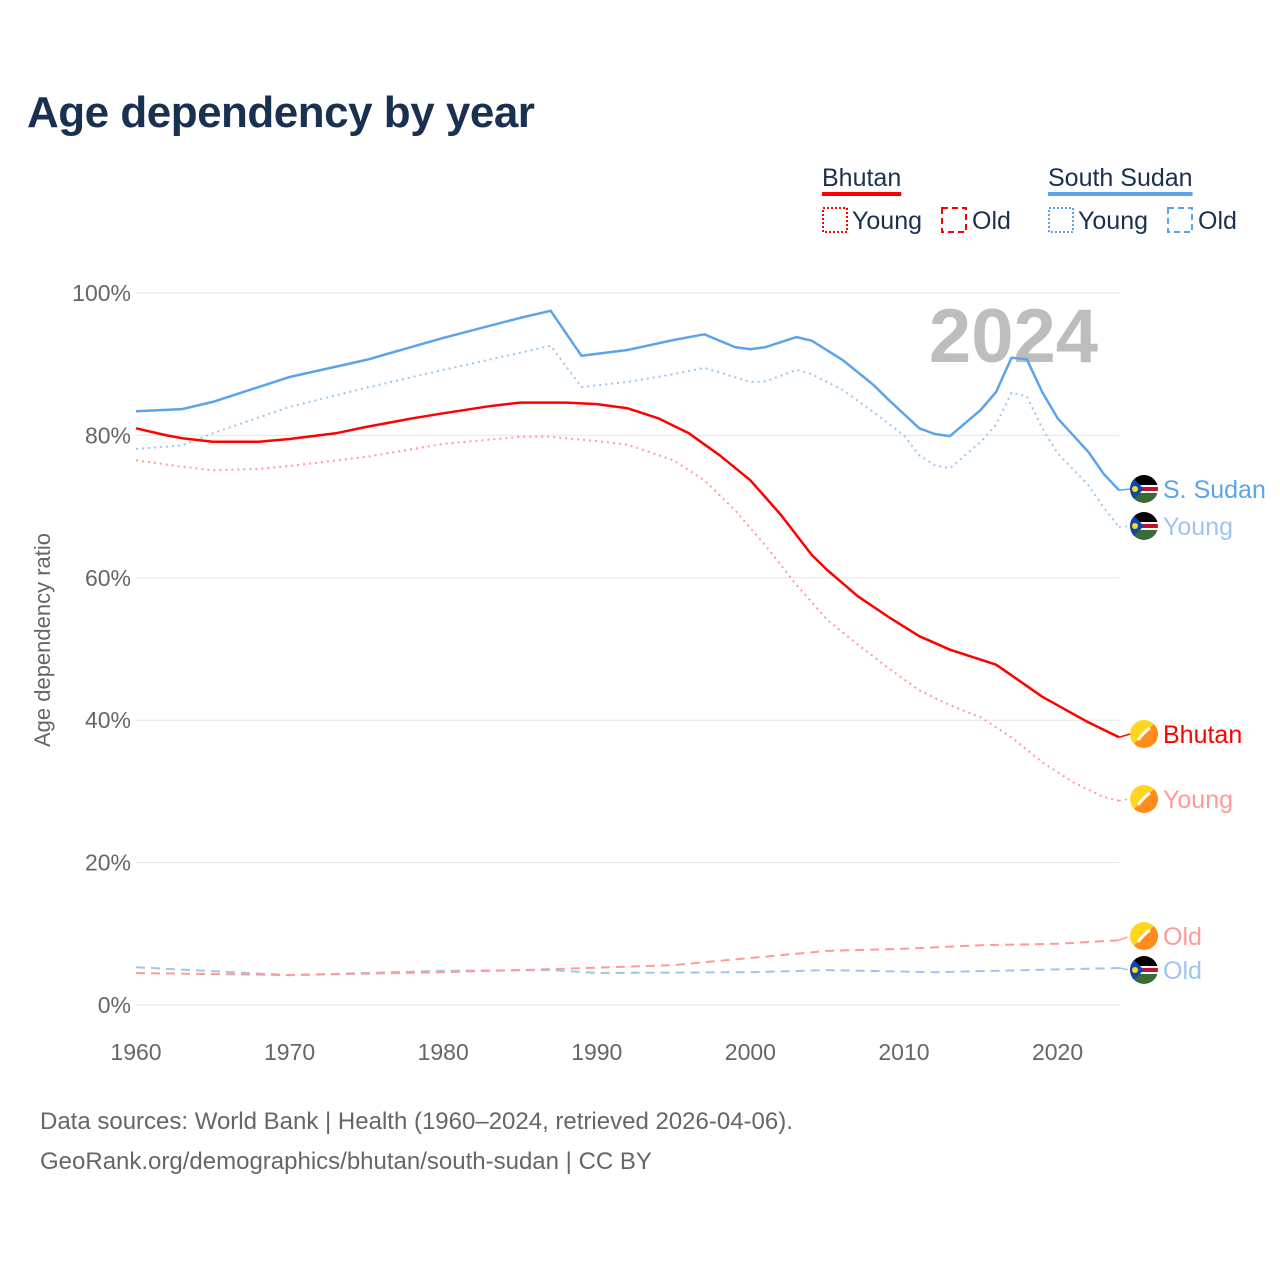 The height and width of the screenshot is (1280, 1280). What do you see at coordinates (108, 435) in the screenshot?
I see `y-tick-label: 80%` at bounding box center [108, 435].